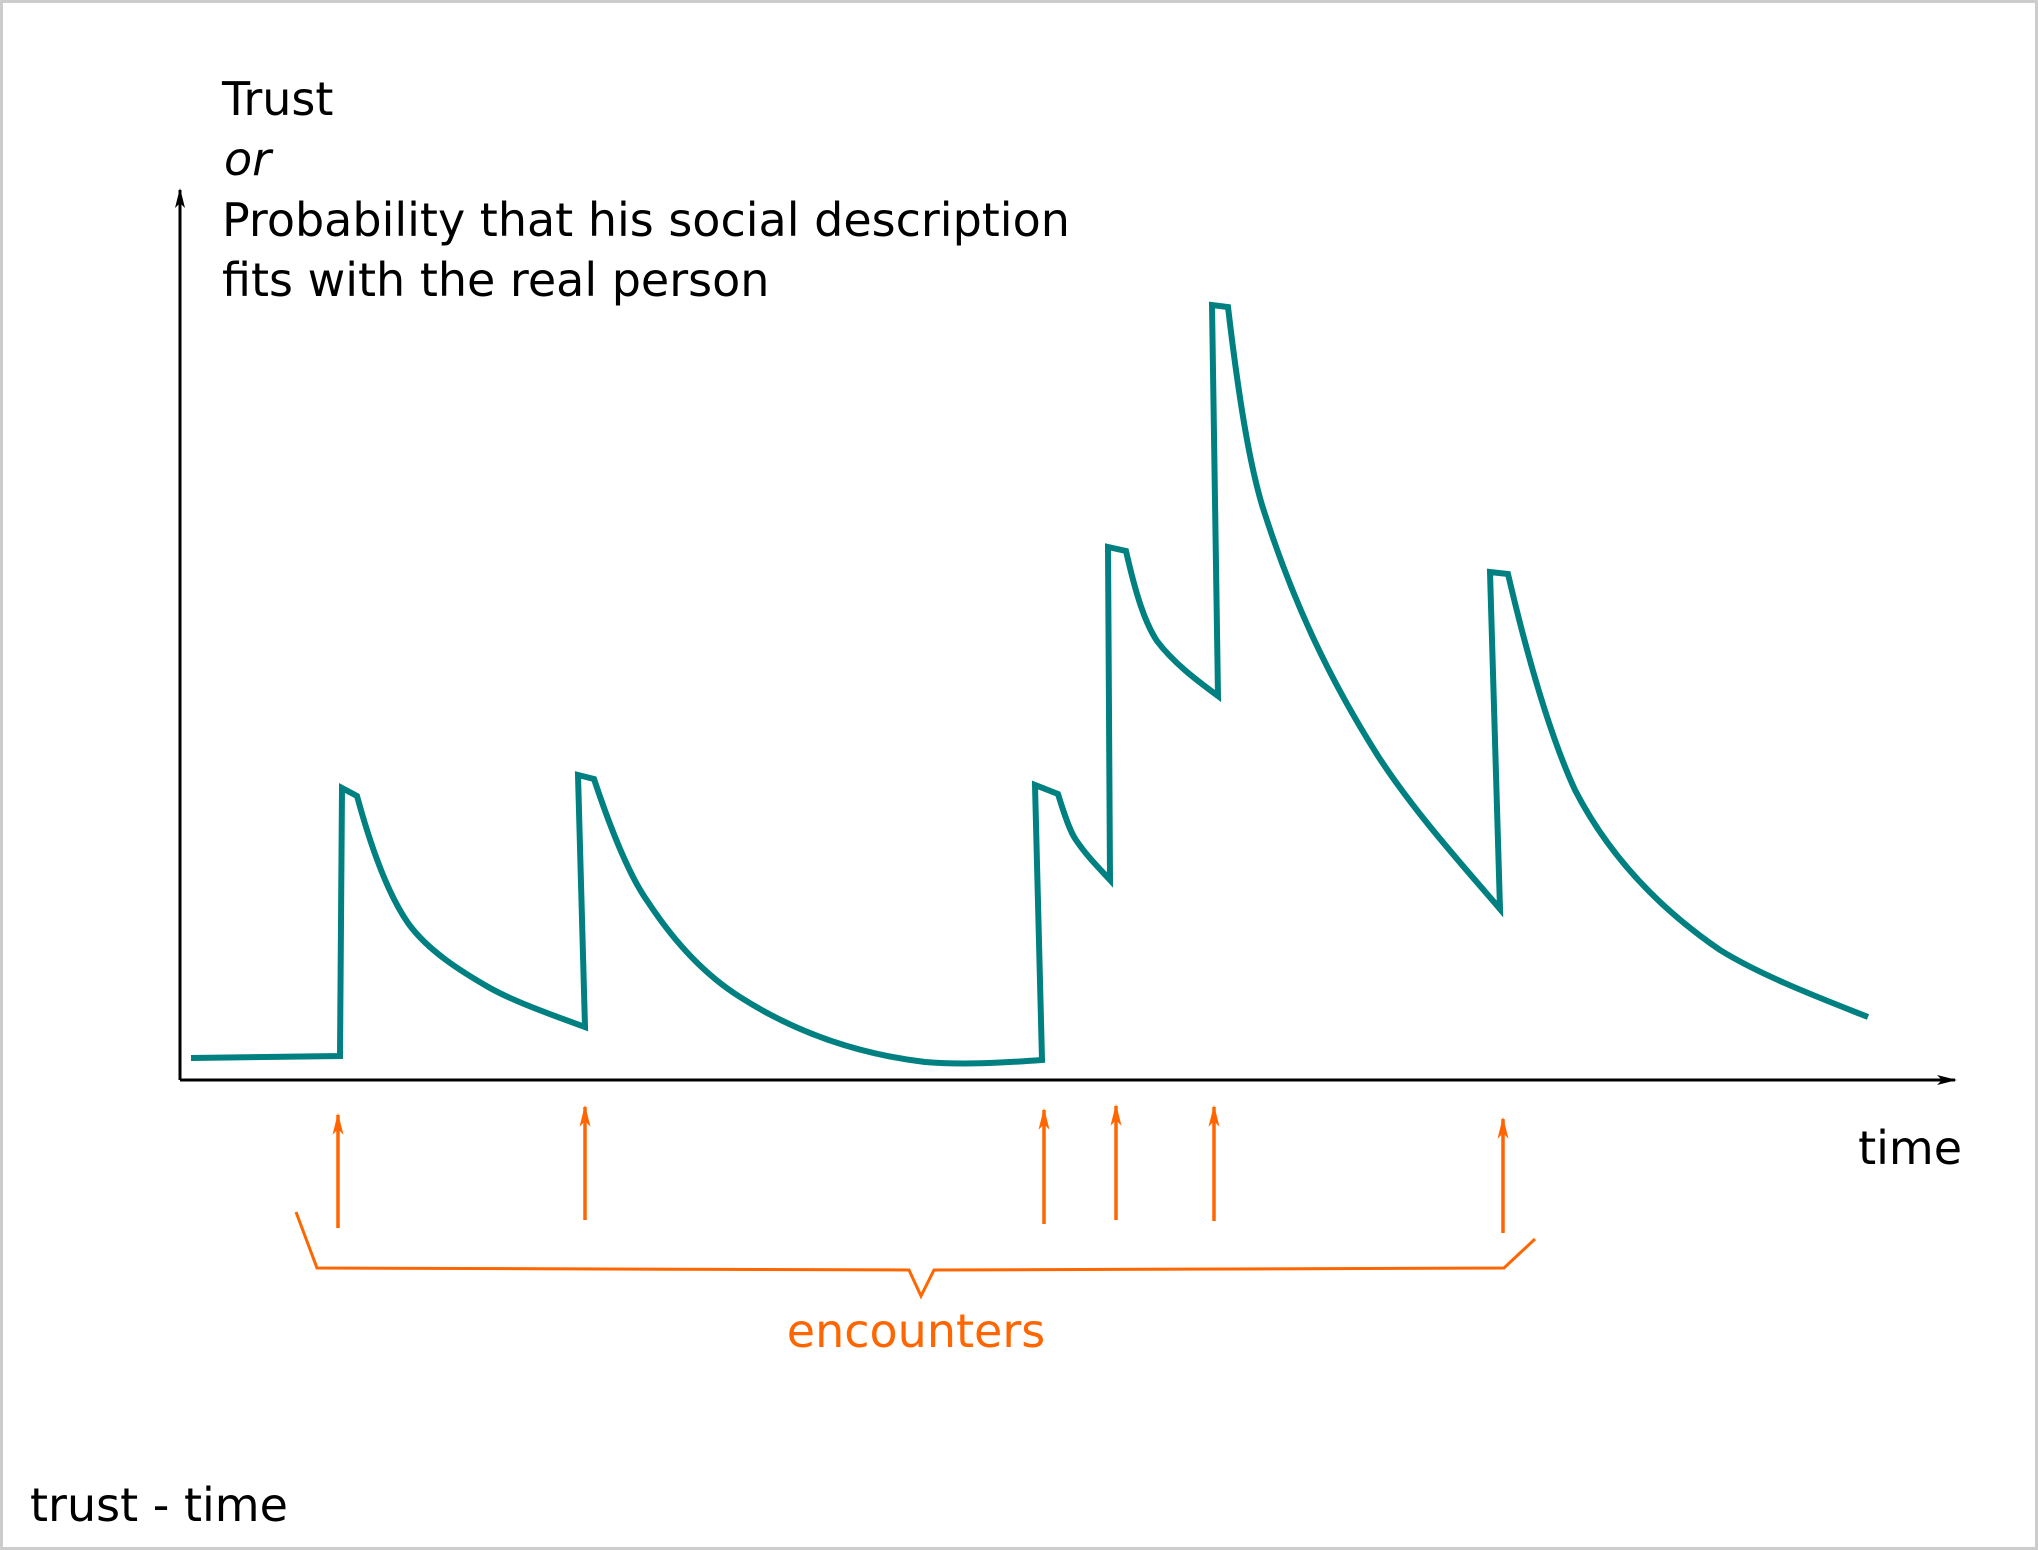  I want to click on y-axis-label-line3: Probability that his social description, so click(646, 220).